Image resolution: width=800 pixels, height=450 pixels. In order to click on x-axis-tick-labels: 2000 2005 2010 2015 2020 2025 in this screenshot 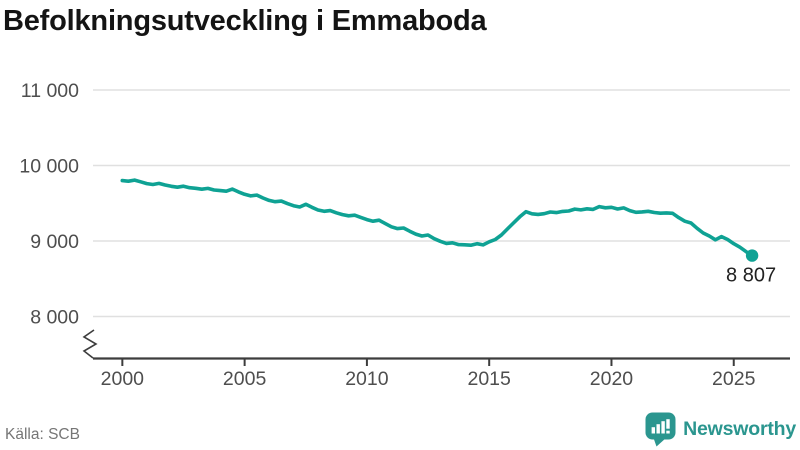, I will do `click(428, 379)`.